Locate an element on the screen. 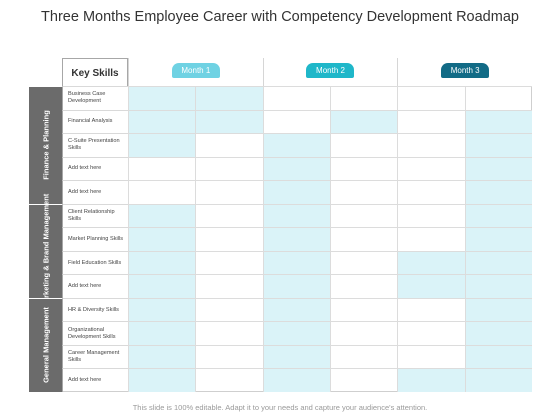  month-header-1: Month 1 is located at coordinates (195, 72).